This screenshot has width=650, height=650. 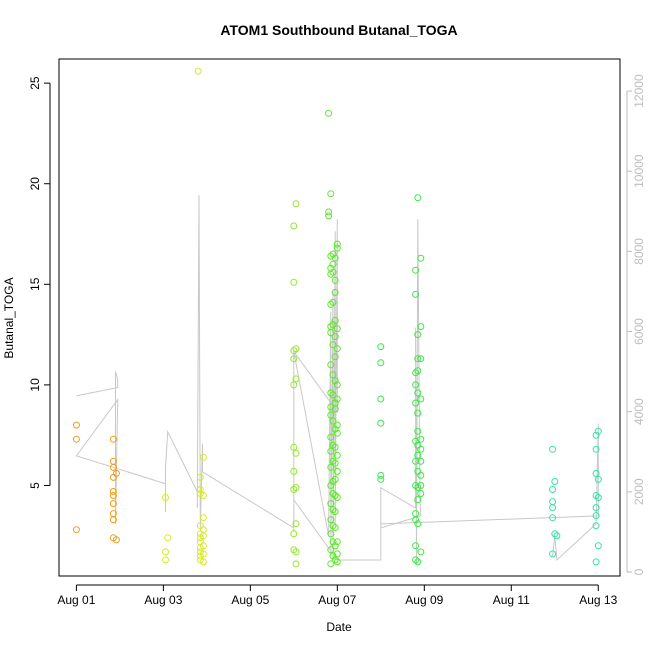 I want to click on x-axis-label: Date, so click(x=339, y=627).